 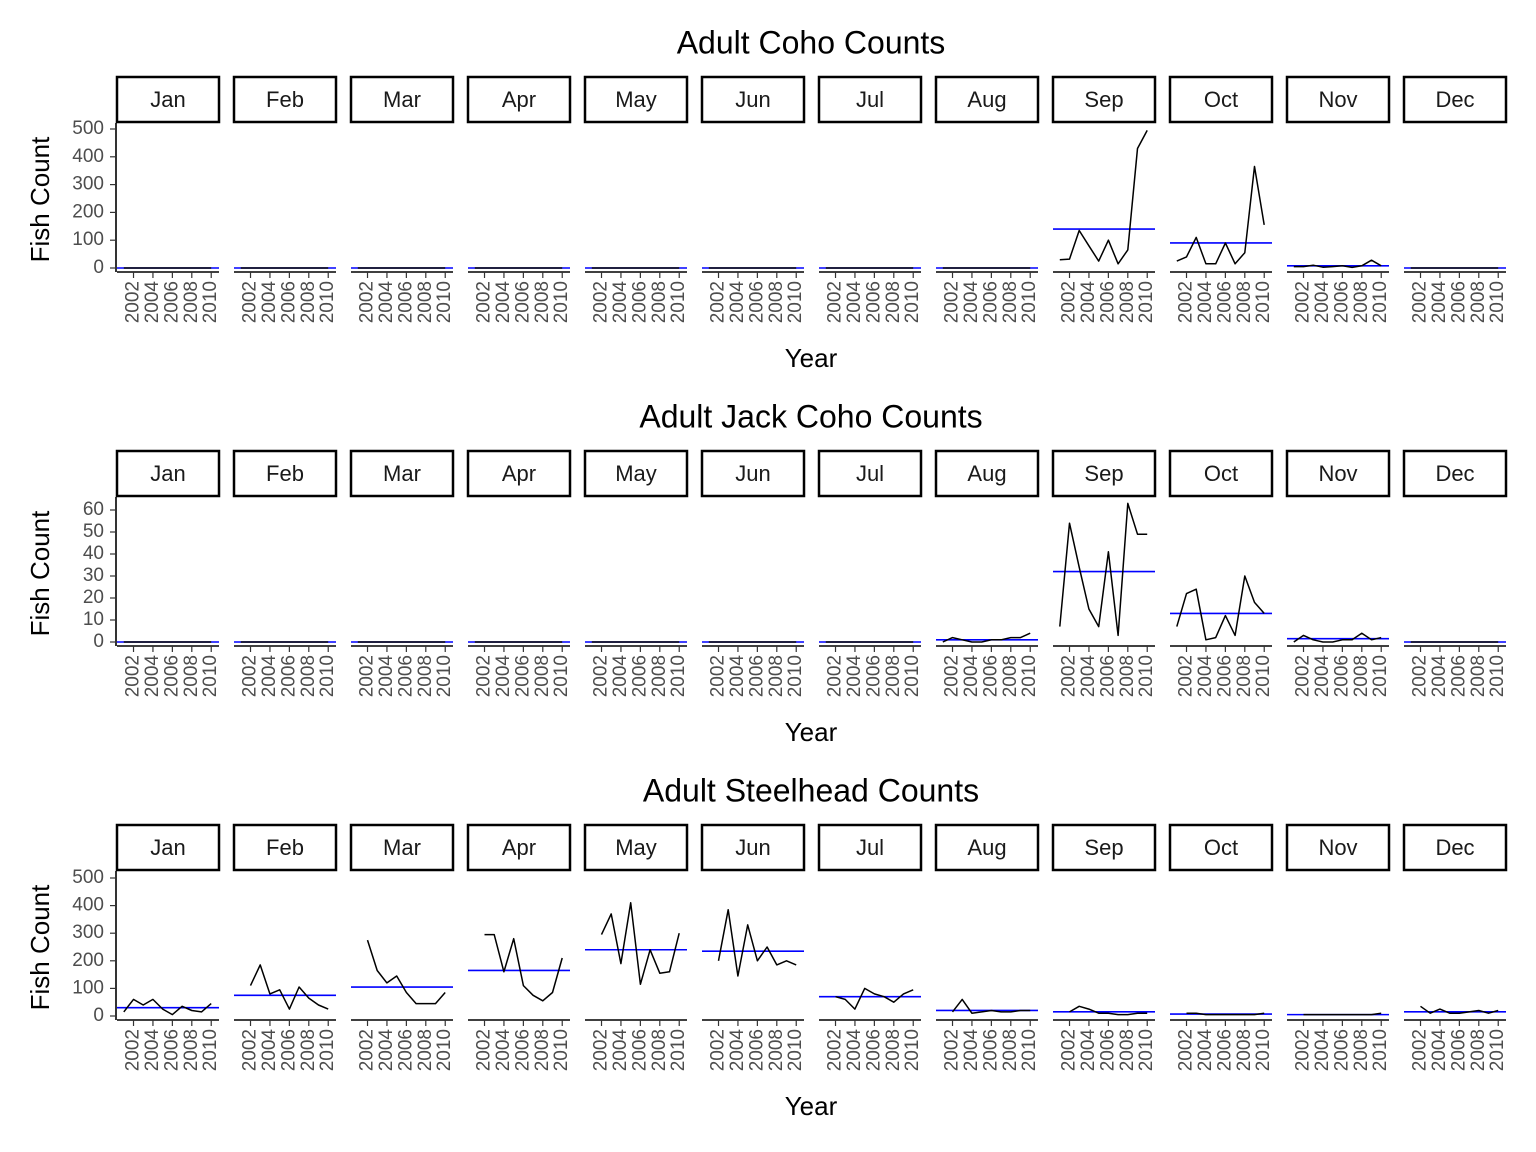 I want to click on y-tick-label: 0, so click(x=98, y=267).